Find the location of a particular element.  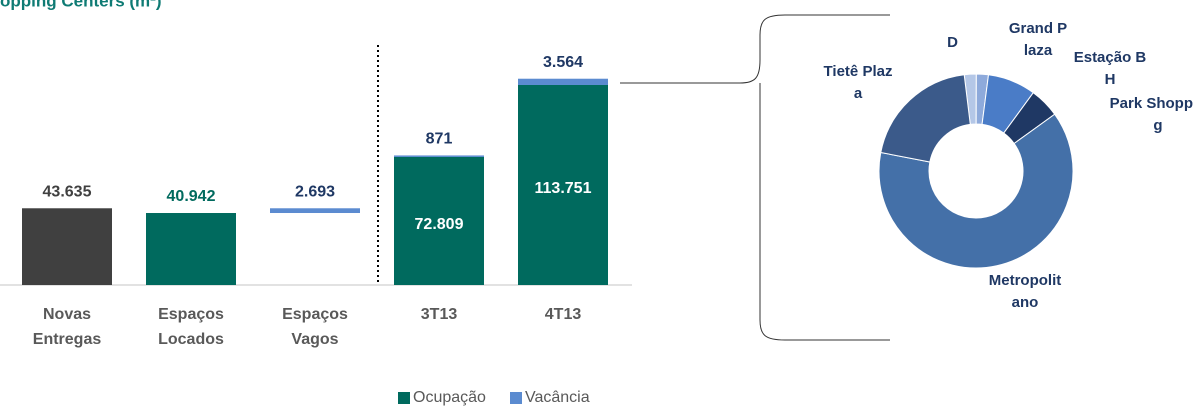

x-tick-label: Espaços Locados is located at coordinates (191, 327).